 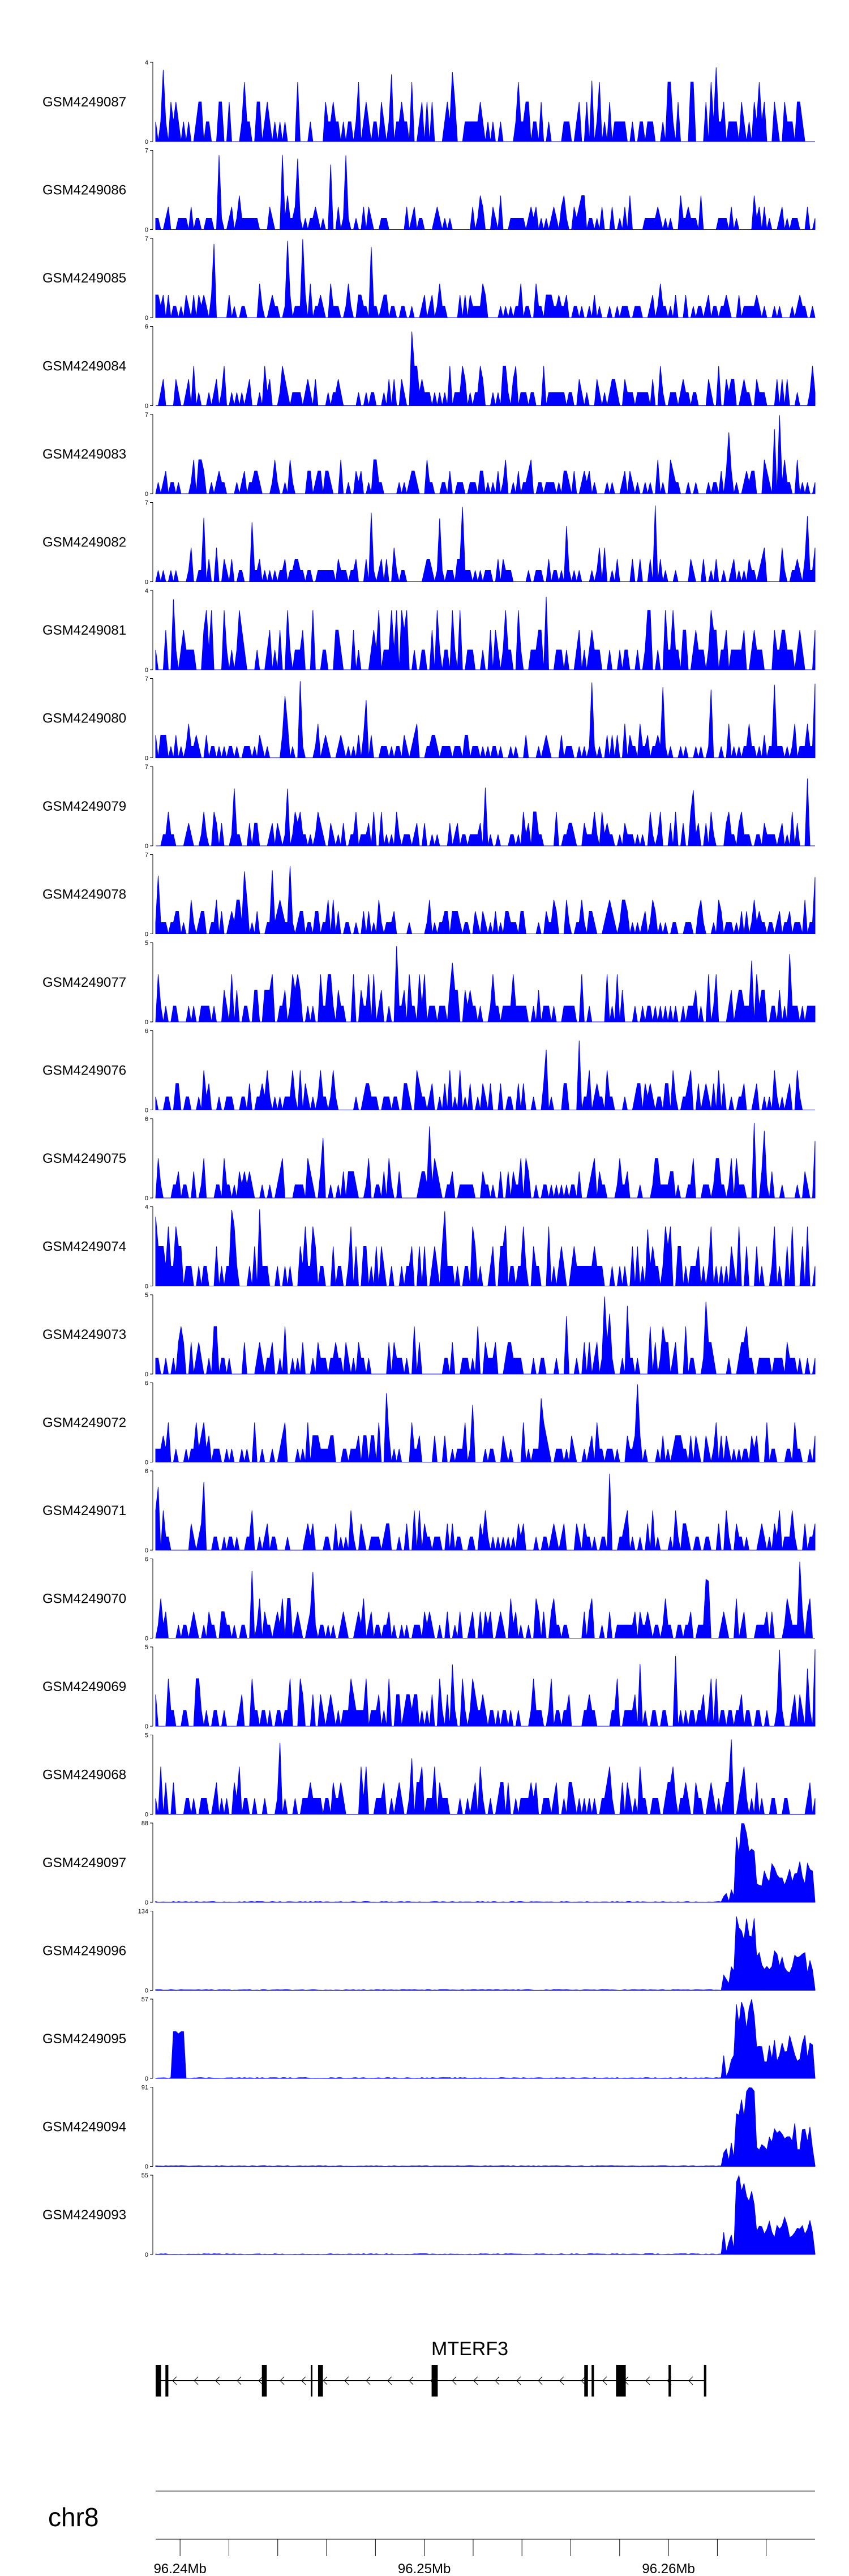 What do you see at coordinates (84, 806) in the screenshot?
I see `track-label: GSM4249079` at bounding box center [84, 806].